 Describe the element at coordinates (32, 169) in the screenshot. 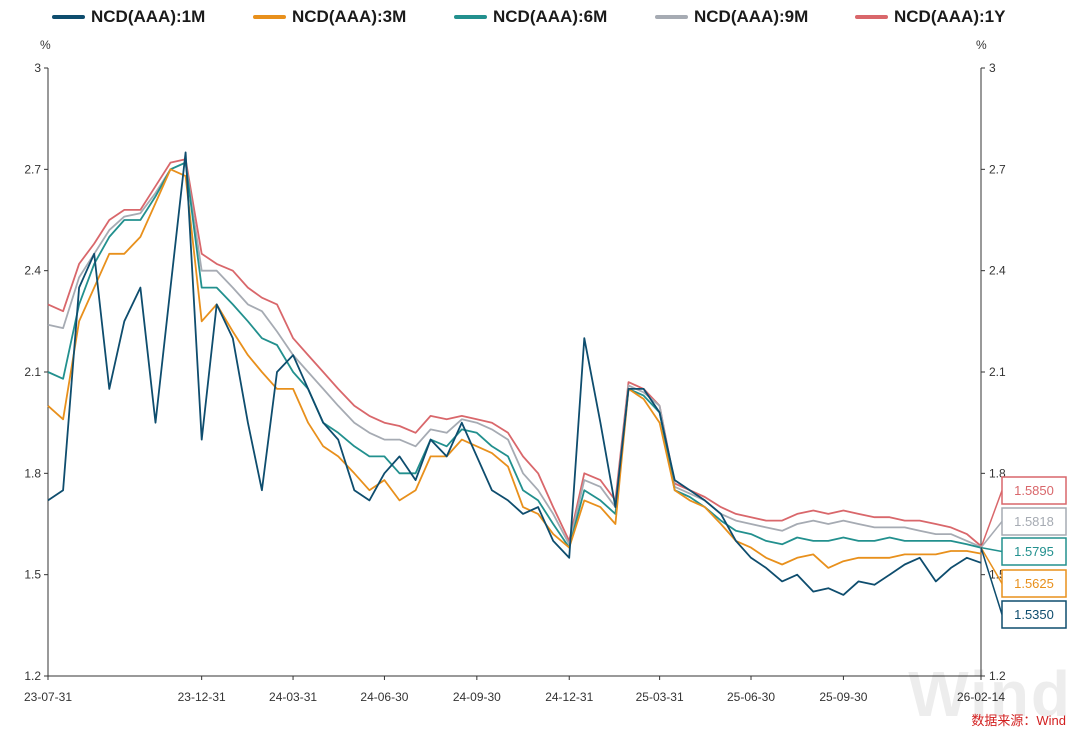

I see `y-tick-label-left: 2.7` at that location.